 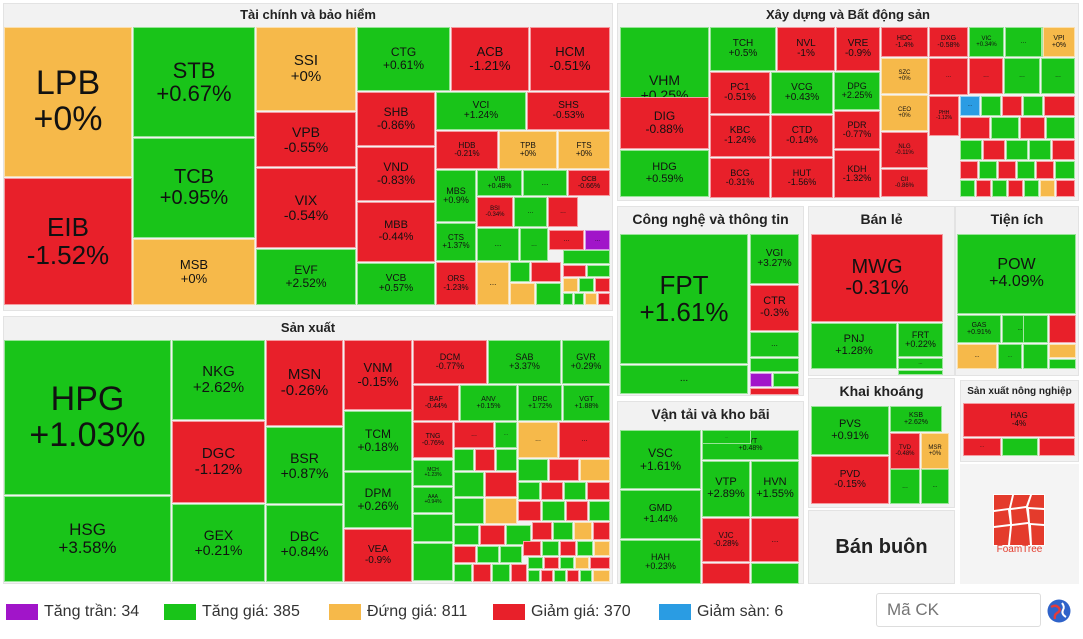 I want to click on stock-tile-kdh: KDH -1.32%, so click(x=857, y=174).